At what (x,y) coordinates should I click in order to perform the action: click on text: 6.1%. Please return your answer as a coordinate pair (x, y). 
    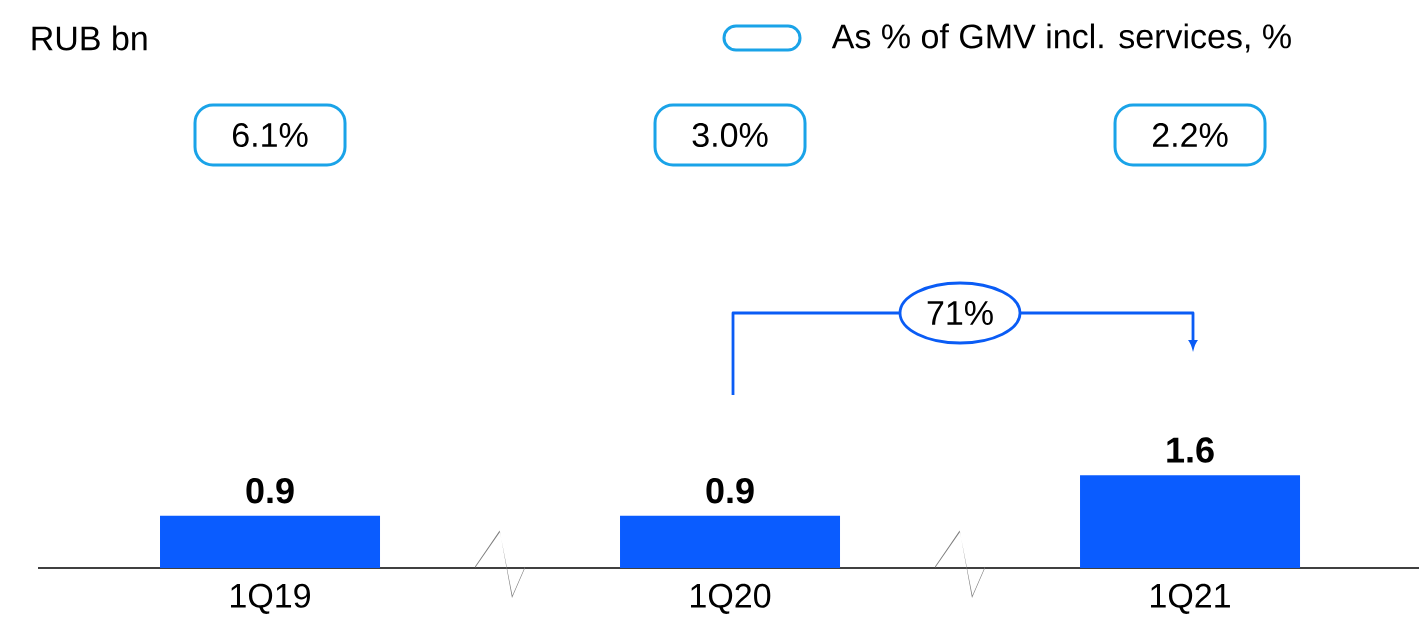
    Looking at the image, I should click on (270, 135).